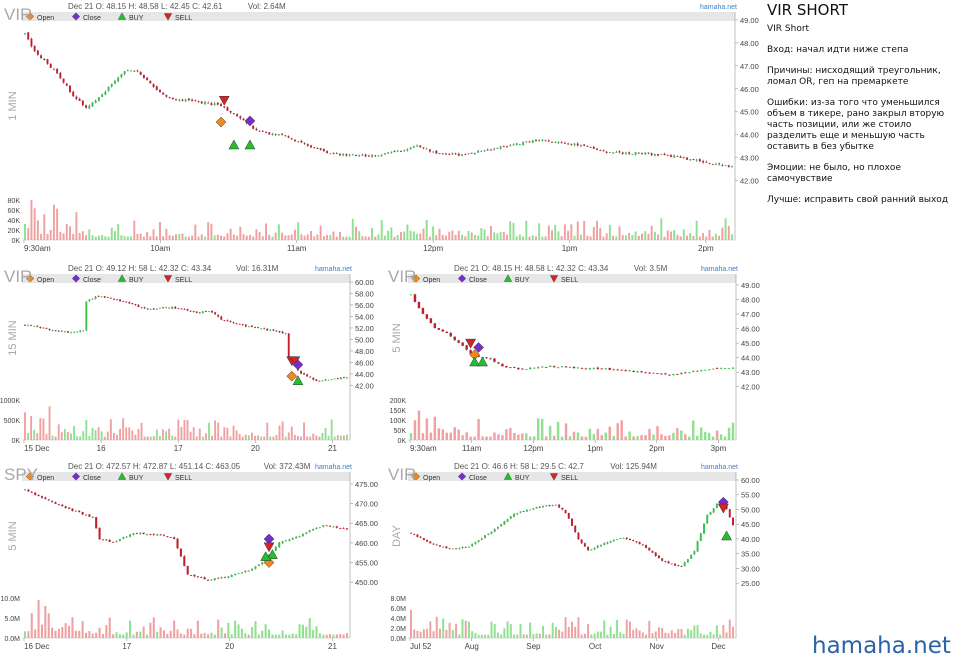  I want to click on price-tick-label: 50.00, so click(750, 509).